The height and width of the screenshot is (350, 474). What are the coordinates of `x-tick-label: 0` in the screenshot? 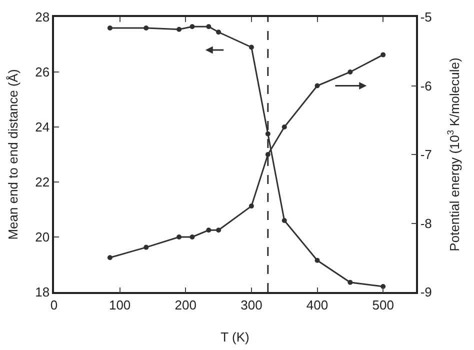 It's located at (54, 304).